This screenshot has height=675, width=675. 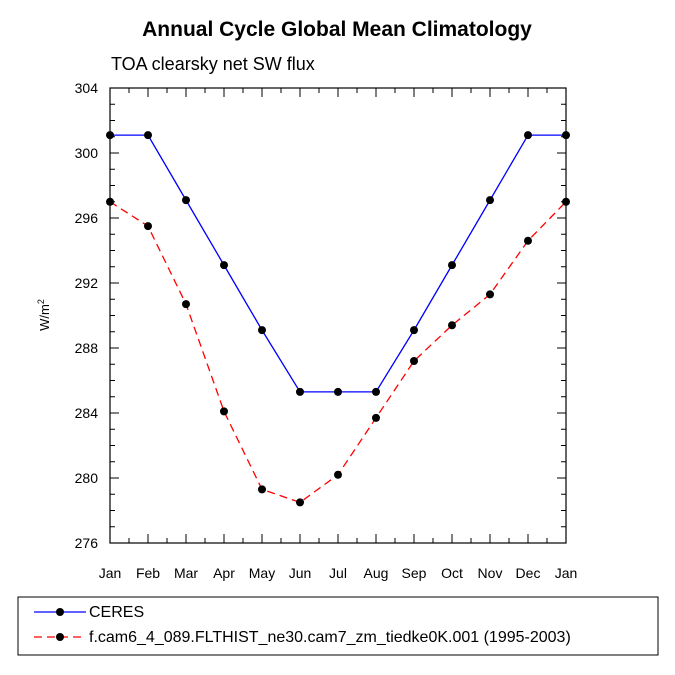 What do you see at coordinates (87, 478) in the screenshot?
I see `y-tick-label: 280` at bounding box center [87, 478].